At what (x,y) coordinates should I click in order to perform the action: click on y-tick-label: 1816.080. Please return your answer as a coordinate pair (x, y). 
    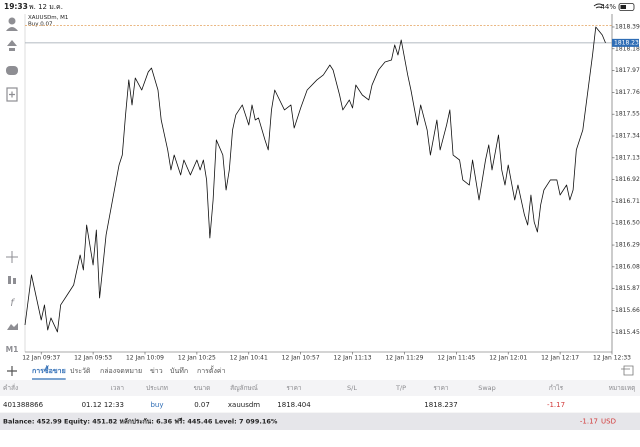
    Looking at the image, I should click on (627, 266).